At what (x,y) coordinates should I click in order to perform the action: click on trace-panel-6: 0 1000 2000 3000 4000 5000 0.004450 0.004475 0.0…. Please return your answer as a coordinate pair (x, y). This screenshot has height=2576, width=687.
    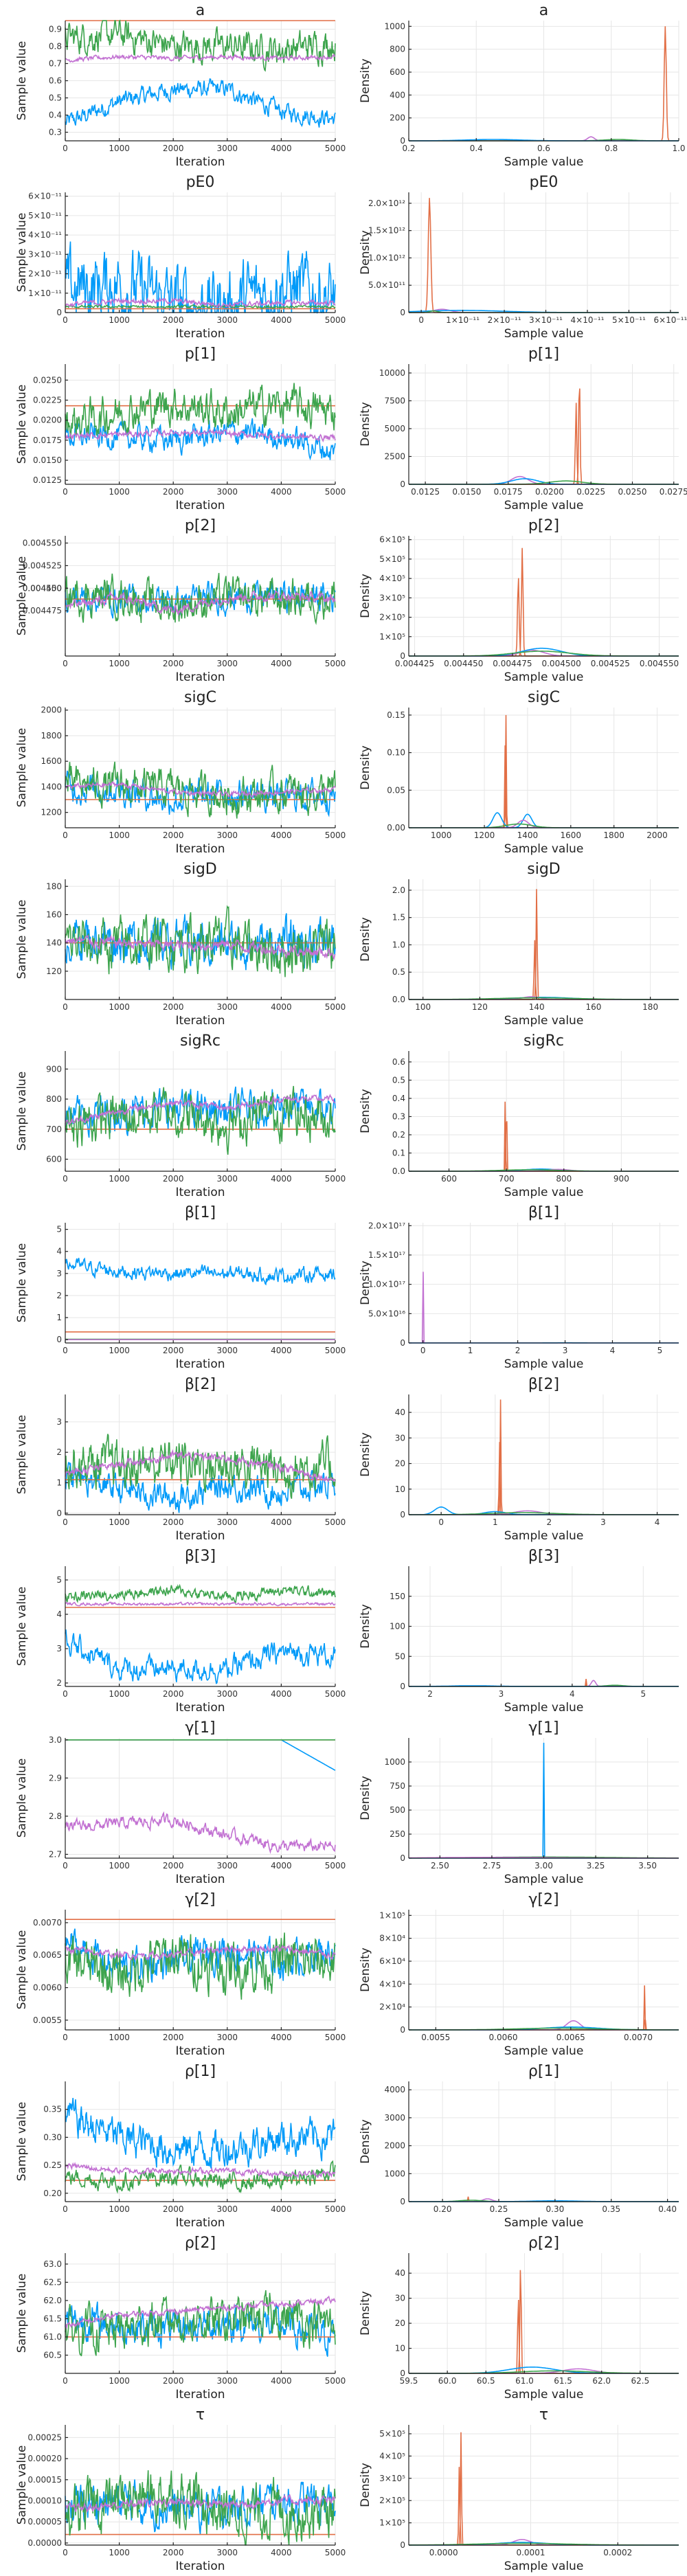
    Looking at the image, I should click on (180, 600).